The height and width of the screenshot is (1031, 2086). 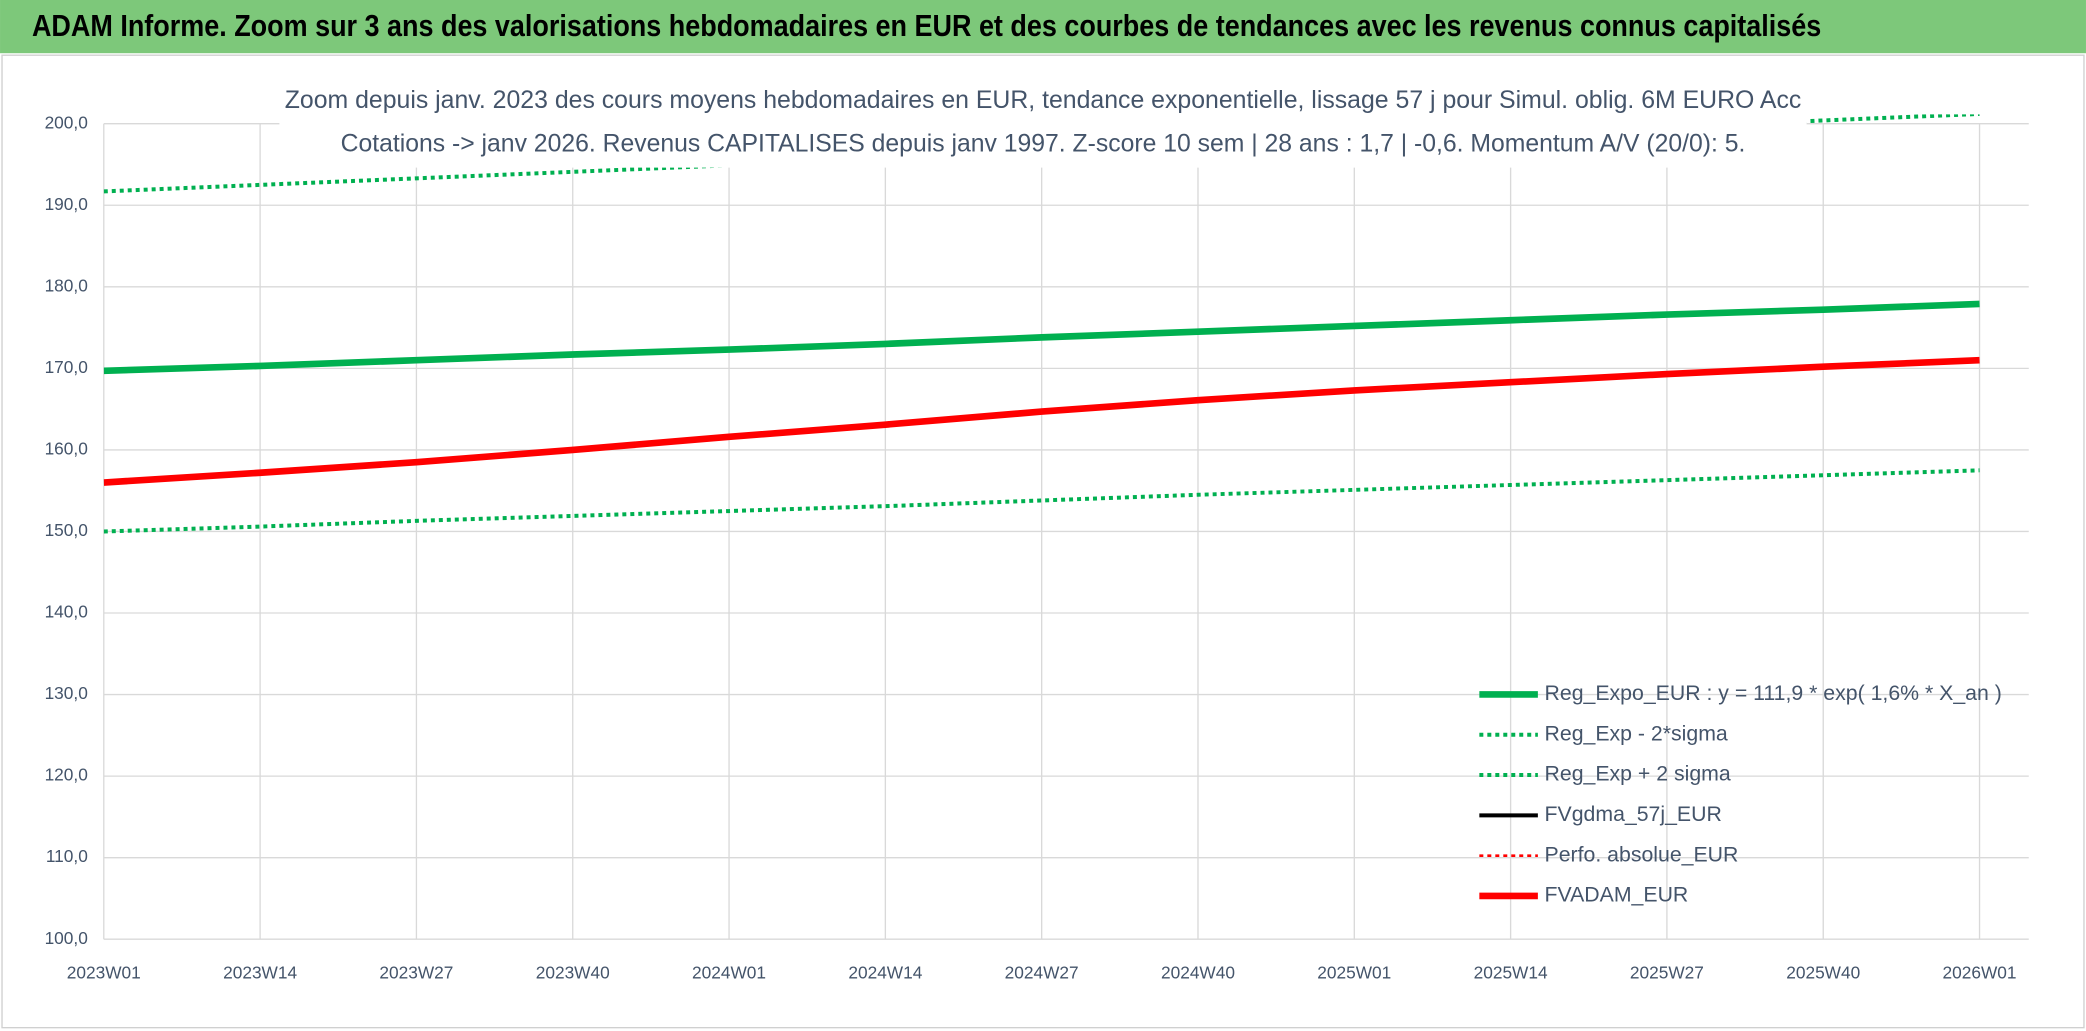 I want to click on x-tick-label: 2024W14, so click(x=885, y=972).